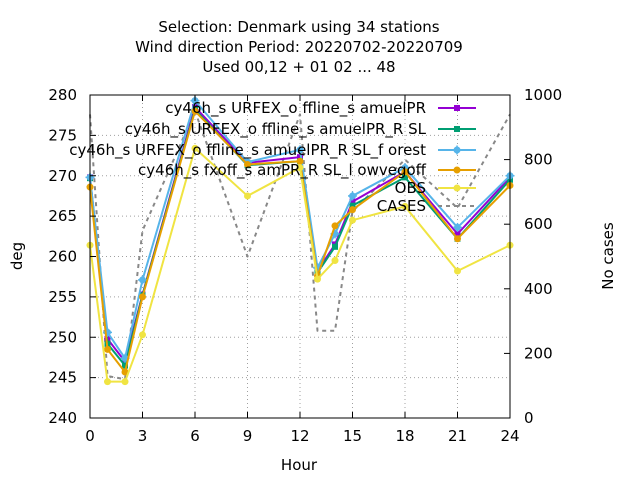 The image size is (640, 480). I want to click on y2-tick-label: 1000, so click(543, 95).